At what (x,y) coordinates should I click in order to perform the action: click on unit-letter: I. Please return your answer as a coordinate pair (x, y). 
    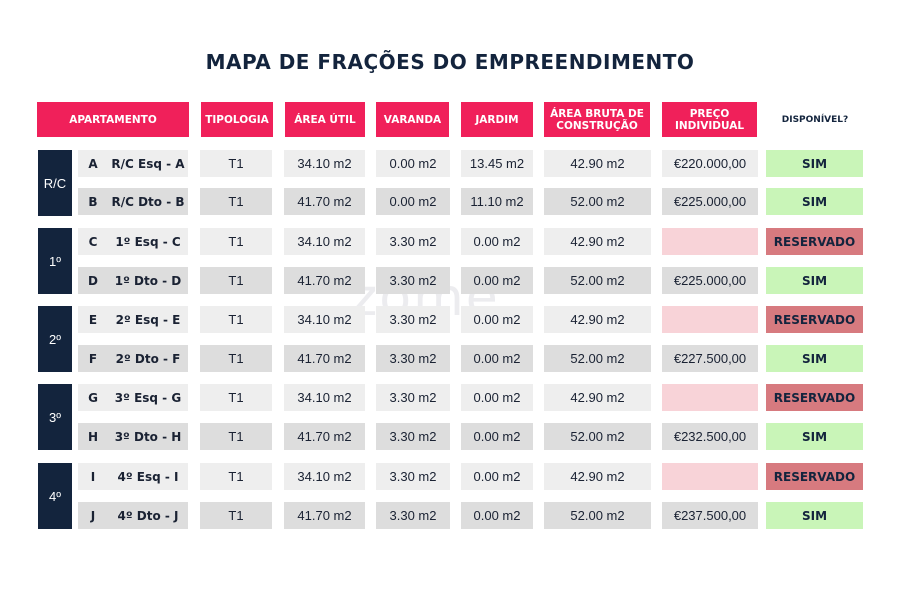
    Looking at the image, I should click on (93, 476).